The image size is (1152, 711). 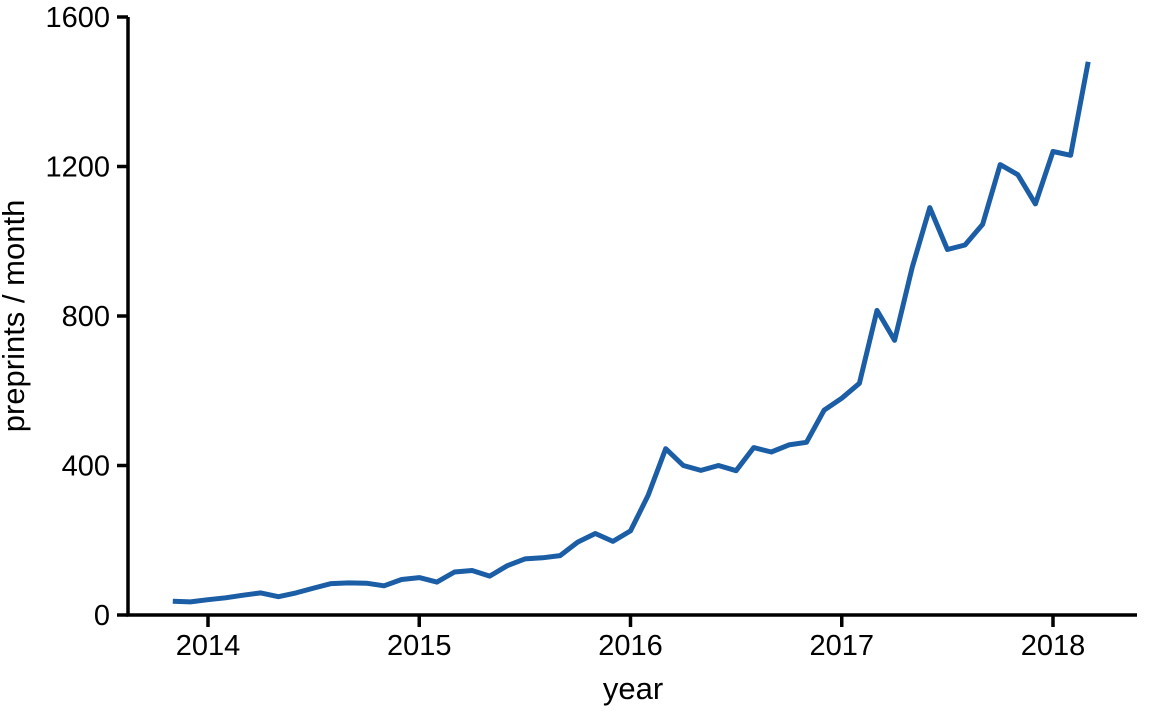 I want to click on y-tick-label: 1200, so click(x=77, y=168).